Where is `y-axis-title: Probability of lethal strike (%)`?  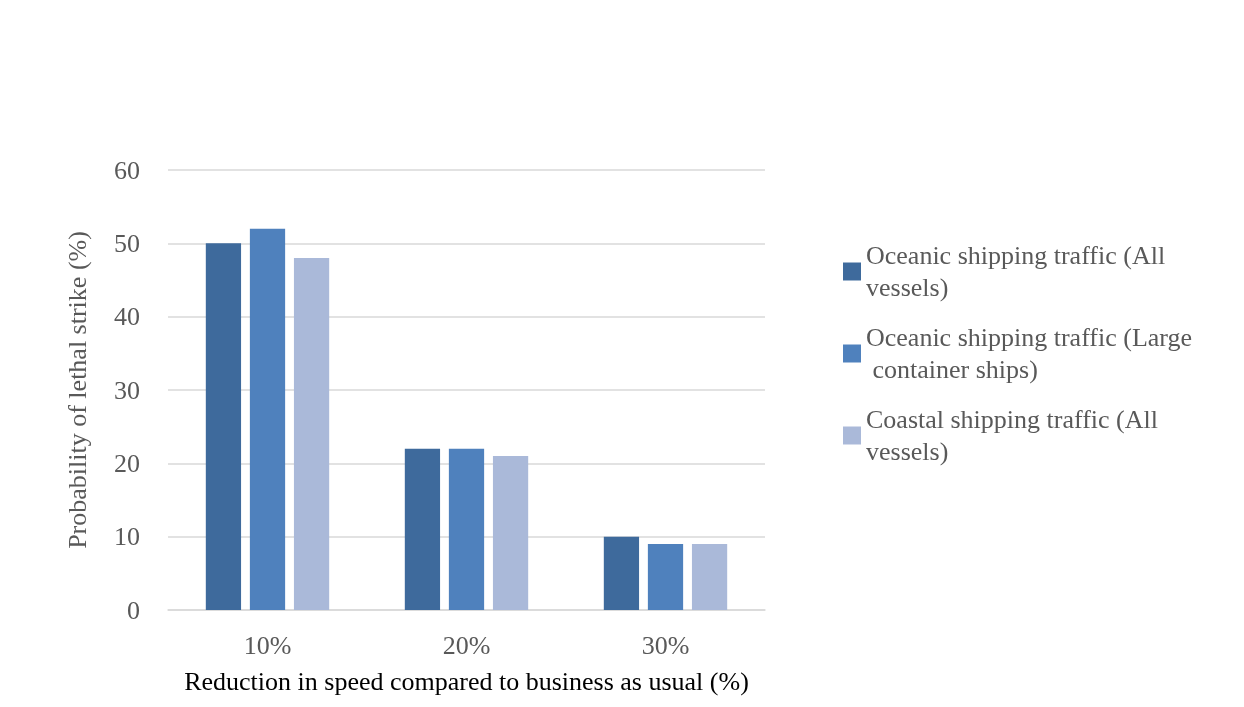 y-axis-title: Probability of lethal strike (%) is located at coordinates (77, 390).